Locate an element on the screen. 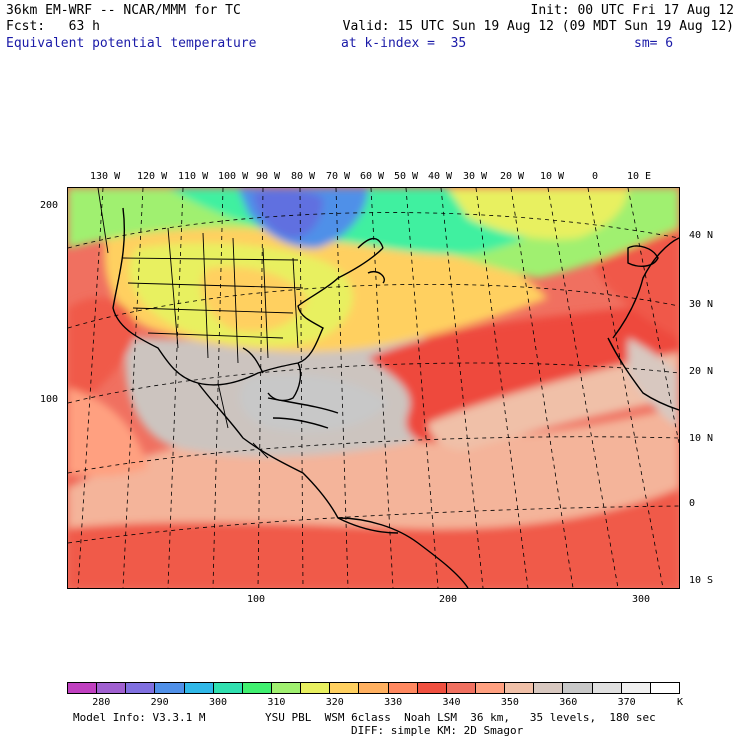  color-scale-label: 320 is located at coordinates (334, 702).